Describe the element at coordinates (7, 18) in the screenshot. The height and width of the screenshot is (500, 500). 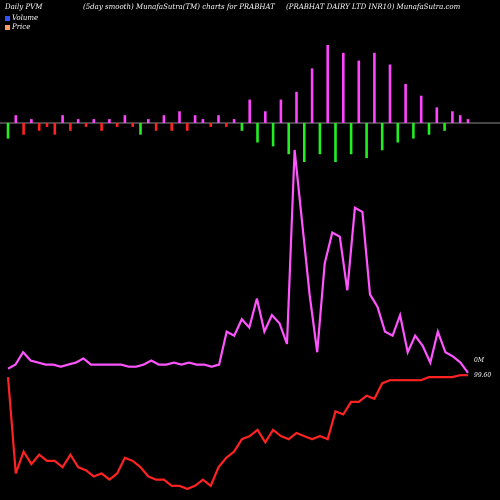
I see `legend-volume-swatch` at that location.